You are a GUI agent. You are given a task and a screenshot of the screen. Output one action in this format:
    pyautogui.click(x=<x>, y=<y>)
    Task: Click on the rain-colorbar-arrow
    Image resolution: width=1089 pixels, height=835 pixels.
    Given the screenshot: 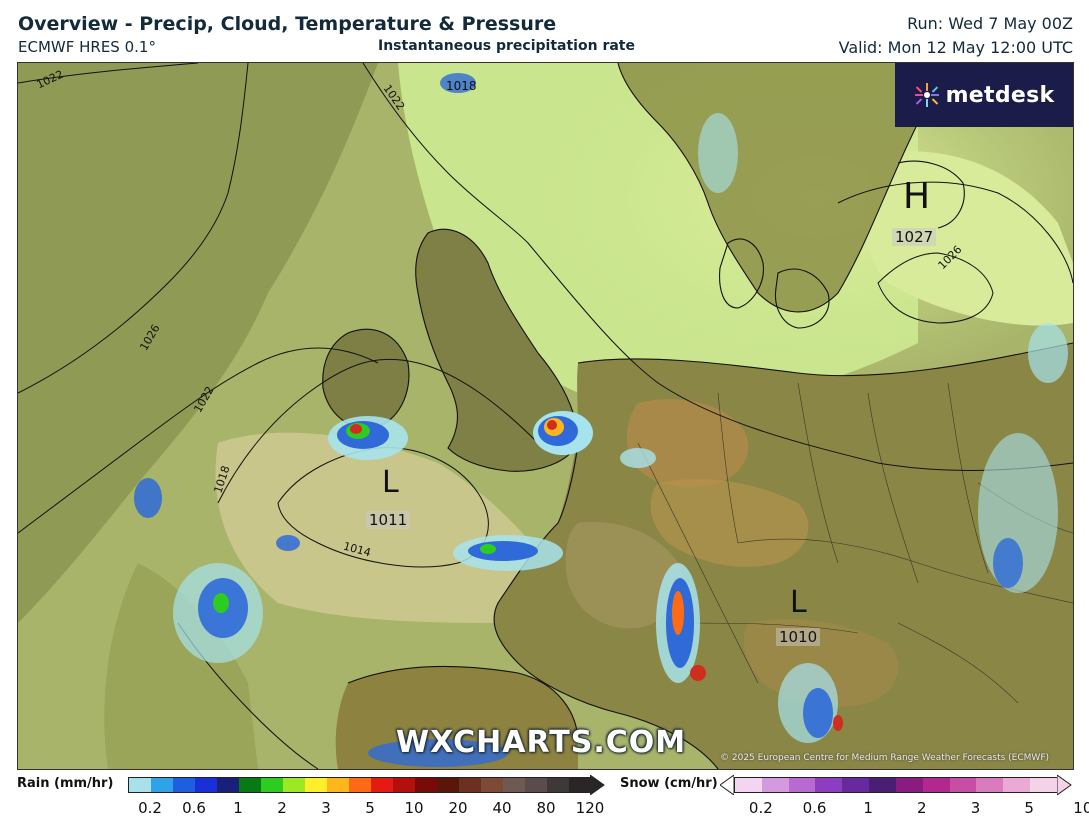 What is the action you would take?
    pyautogui.click(x=597, y=785)
    